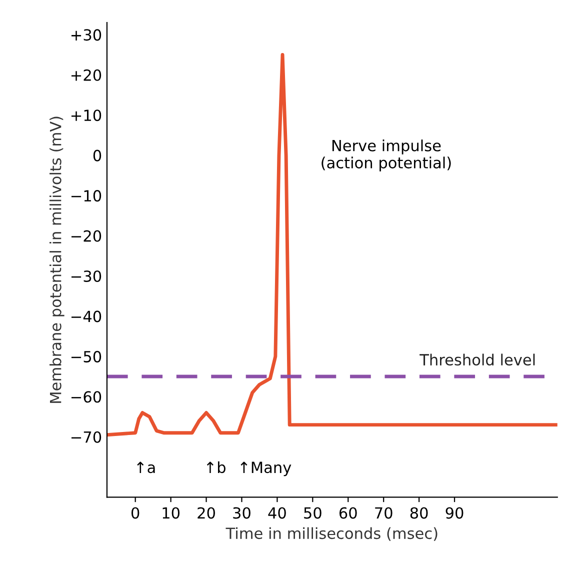 Image resolution: width=563 pixels, height=565 pixels. Describe the element at coordinates (455, 513) in the screenshot. I see `x-tick-label: 90` at that location.